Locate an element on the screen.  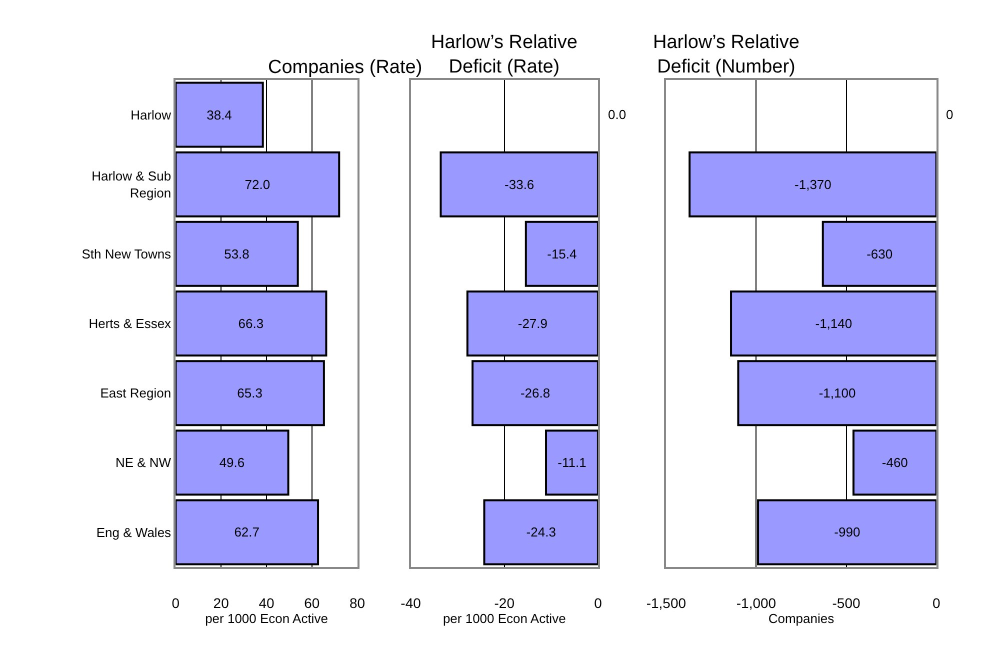
y-tick-label: Harlow & Sub Region is located at coordinates (132, 184).